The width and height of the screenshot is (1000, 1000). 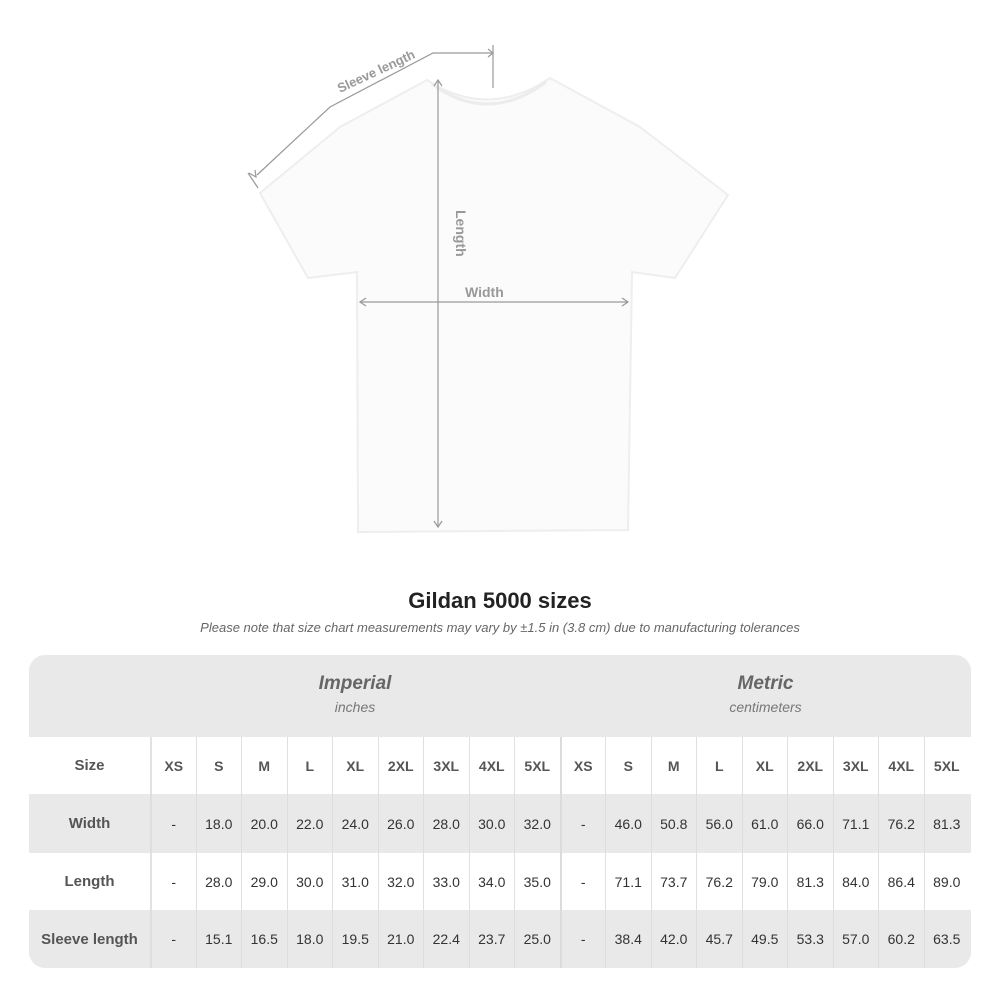 I want to click on metric-value: 57.0, so click(x=855, y=939).